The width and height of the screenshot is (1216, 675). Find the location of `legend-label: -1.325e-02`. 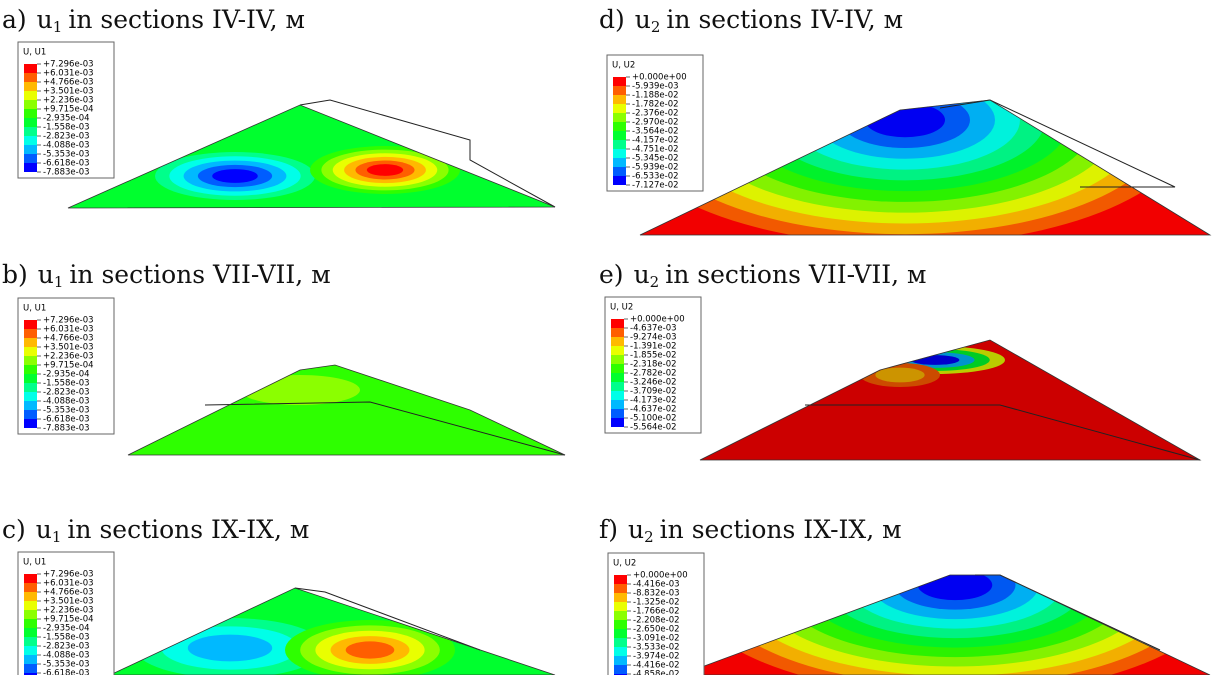

legend-label: -1.325e-02 is located at coordinates (656, 603).